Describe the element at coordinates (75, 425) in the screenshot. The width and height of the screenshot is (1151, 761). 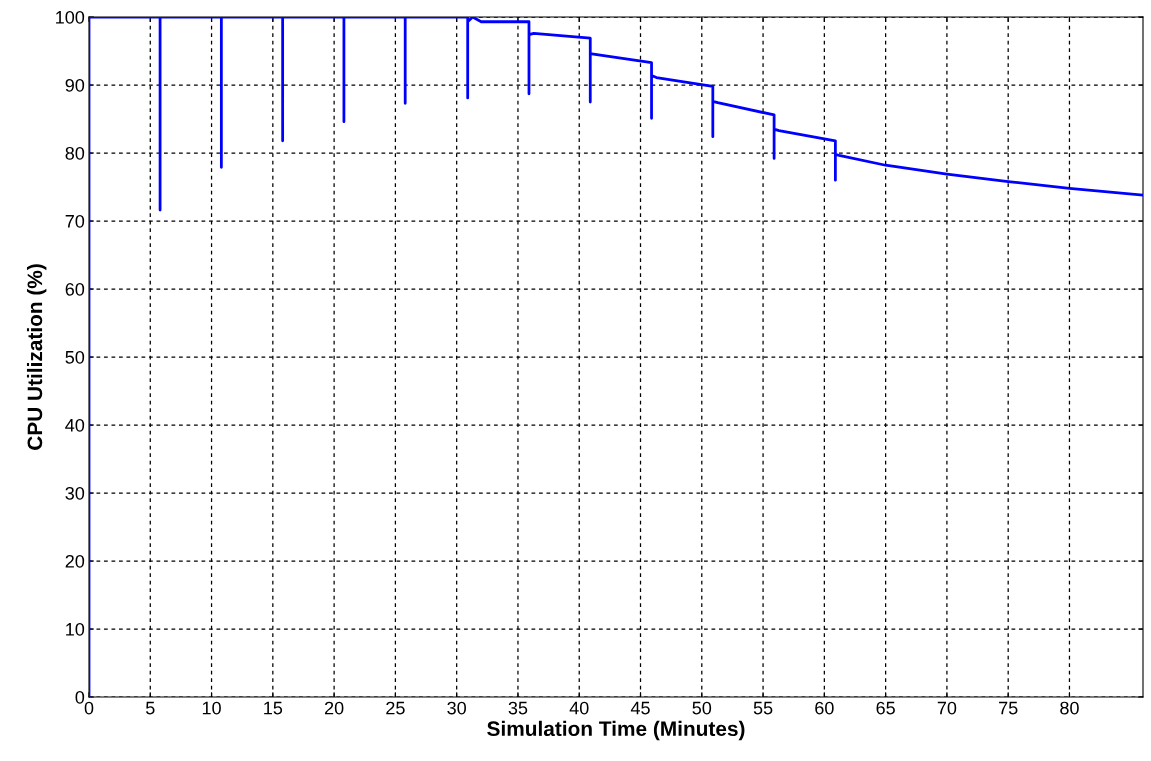
I see `y-tick-label: 40` at that location.